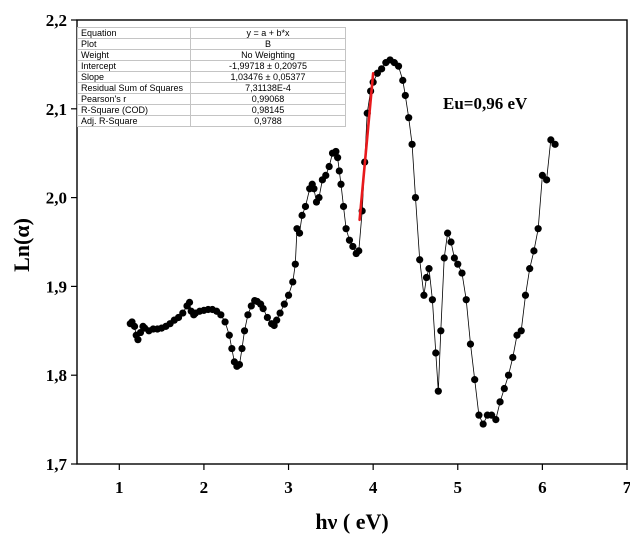  What do you see at coordinates (268, 55) in the screenshot?
I see `fit-value: No Weighting` at bounding box center [268, 55].